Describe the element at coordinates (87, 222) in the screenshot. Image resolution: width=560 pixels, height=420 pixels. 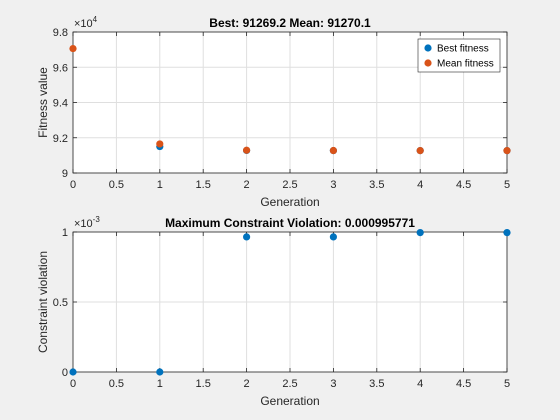
I see `exponent-label: ×10⁻³` at that location.